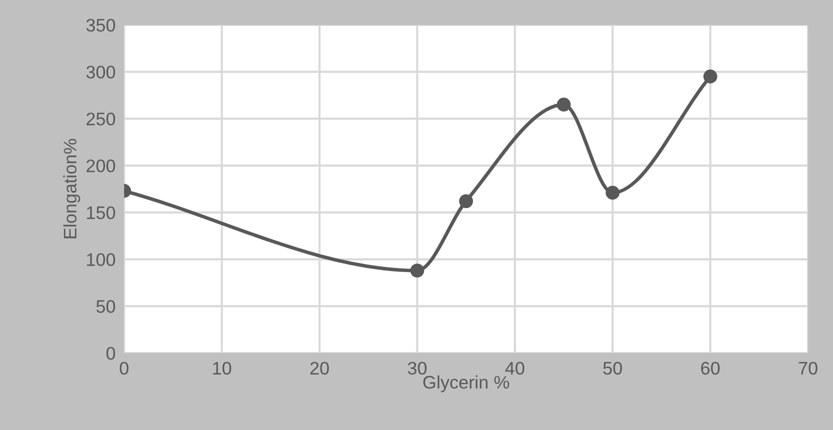 Image resolution: width=833 pixels, height=430 pixels. Describe the element at coordinates (417, 368) in the screenshot. I see `x-tick-label: 30` at that location.